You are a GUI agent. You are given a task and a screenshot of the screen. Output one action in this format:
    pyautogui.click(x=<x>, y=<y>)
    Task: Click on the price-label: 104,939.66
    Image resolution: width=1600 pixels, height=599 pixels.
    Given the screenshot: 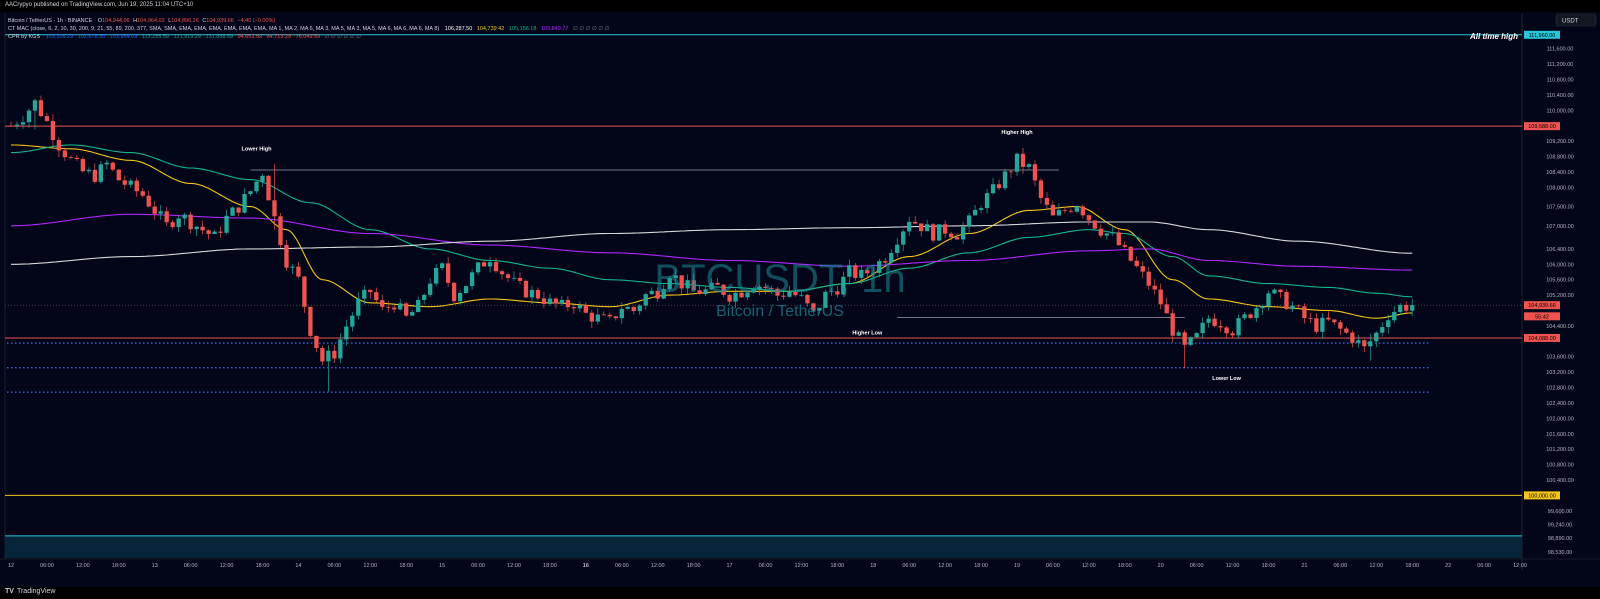 What is the action you would take?
    pyautogui.click(x=1542, y=305)
    